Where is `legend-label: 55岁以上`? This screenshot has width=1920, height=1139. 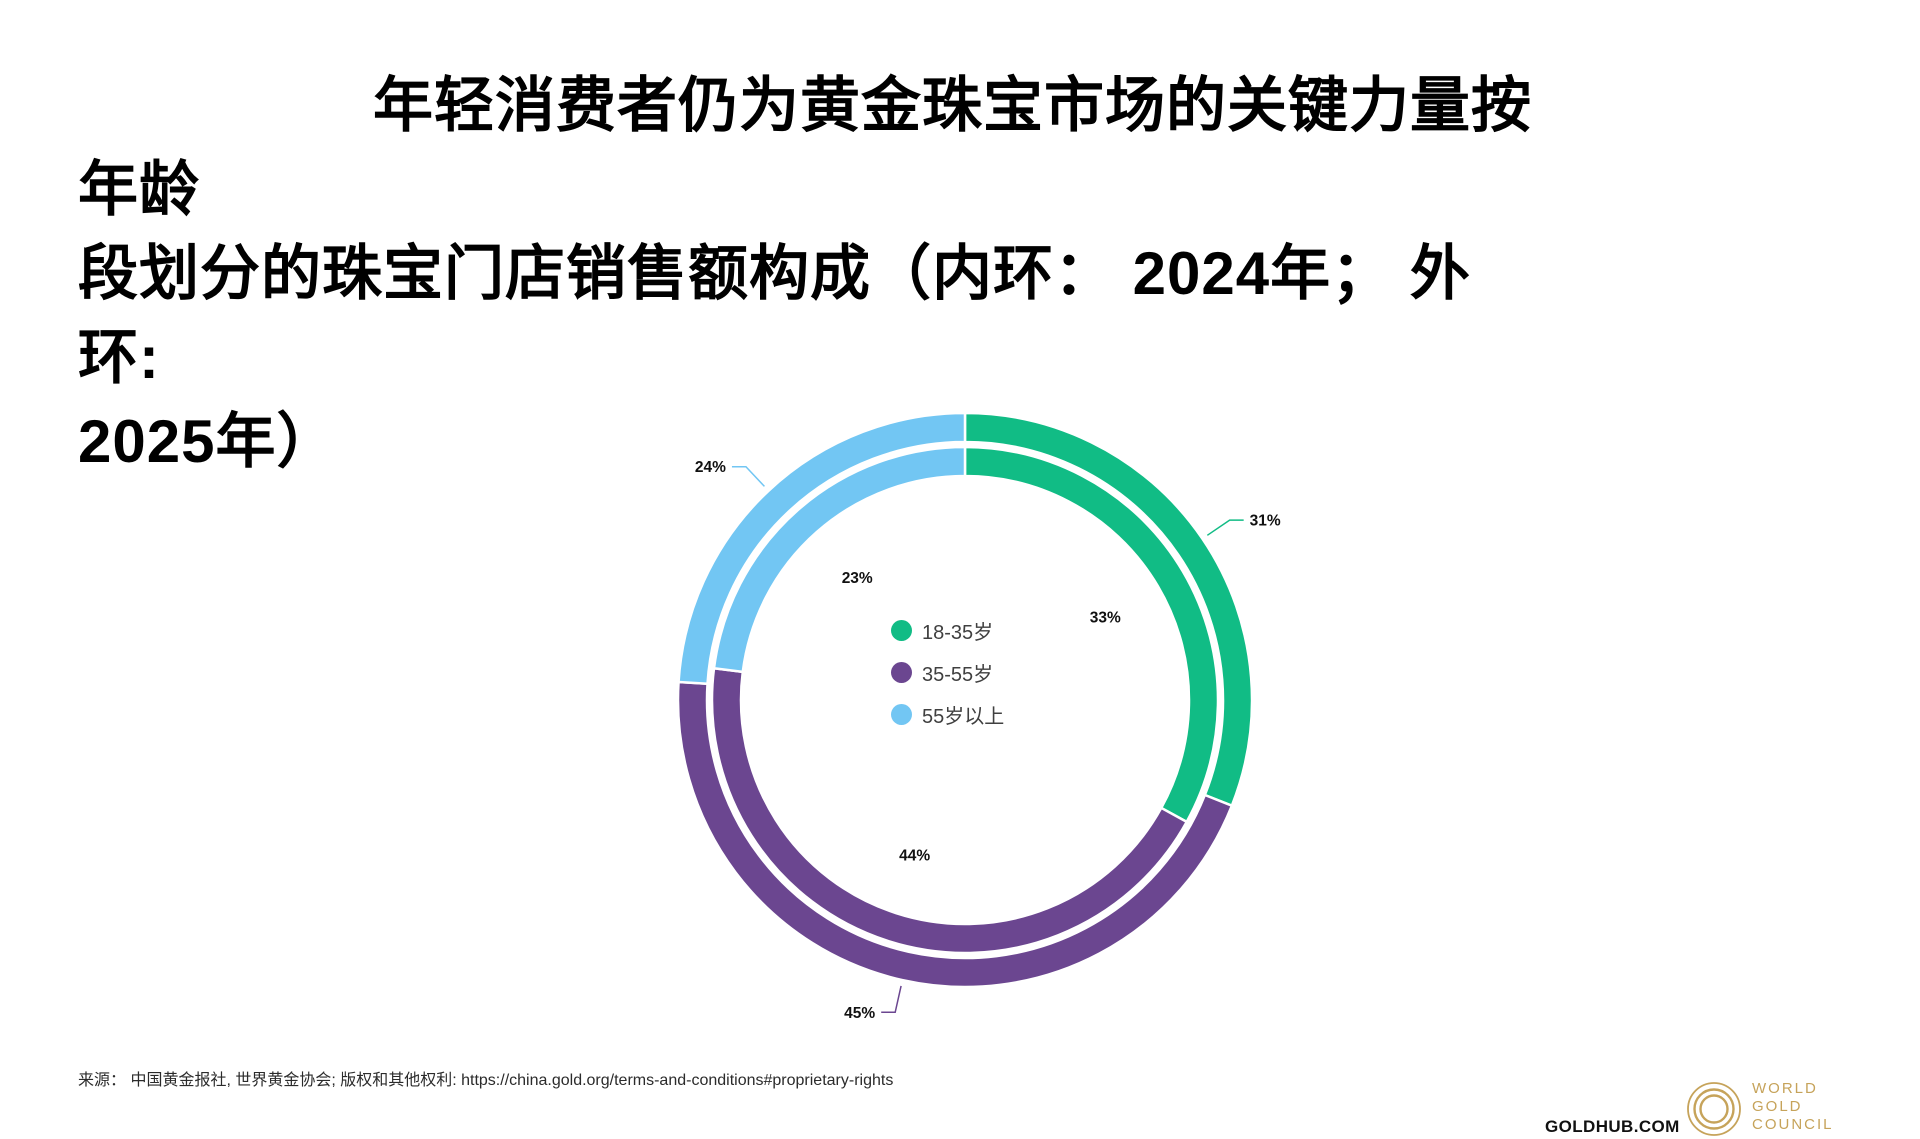
legend-label: 55岁以上 is located at coordinates (963, 716).